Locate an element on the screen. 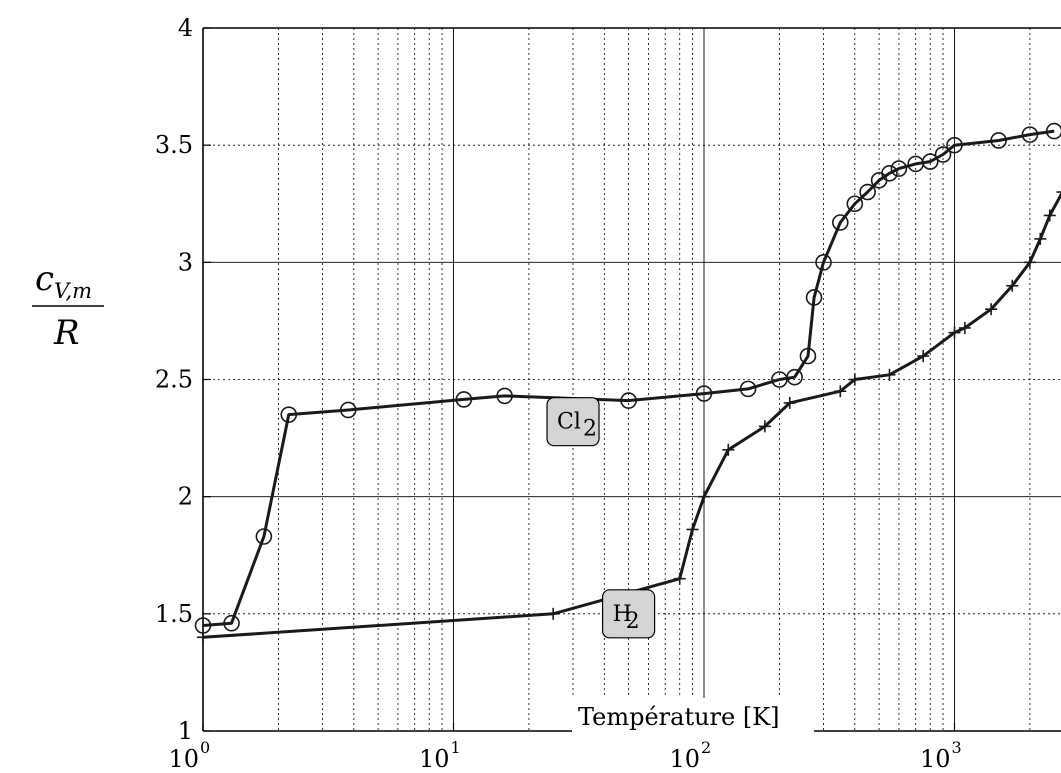 The width and height of the screenshot is (1061, 773). y-tick-label: 2 is located at coordinates (185, 497).